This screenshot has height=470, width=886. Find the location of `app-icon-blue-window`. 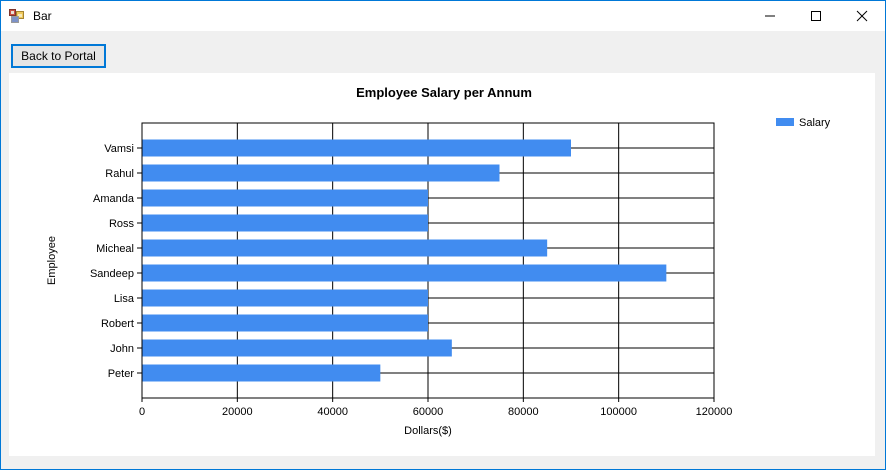

app-icon-blue-window is located at coordinates (15, 19).